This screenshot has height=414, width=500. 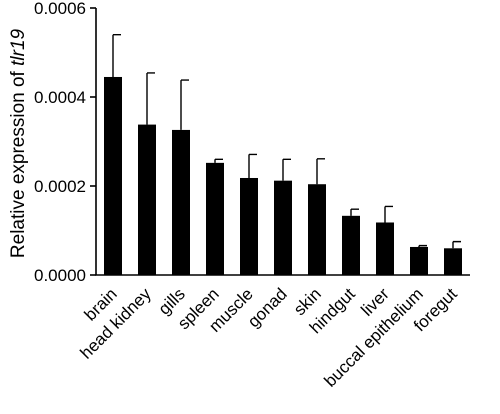 What do you see at coordinates (286, 169) in the screenshot?
I see `error-bar-gonad` at bounding box center [286, 169].